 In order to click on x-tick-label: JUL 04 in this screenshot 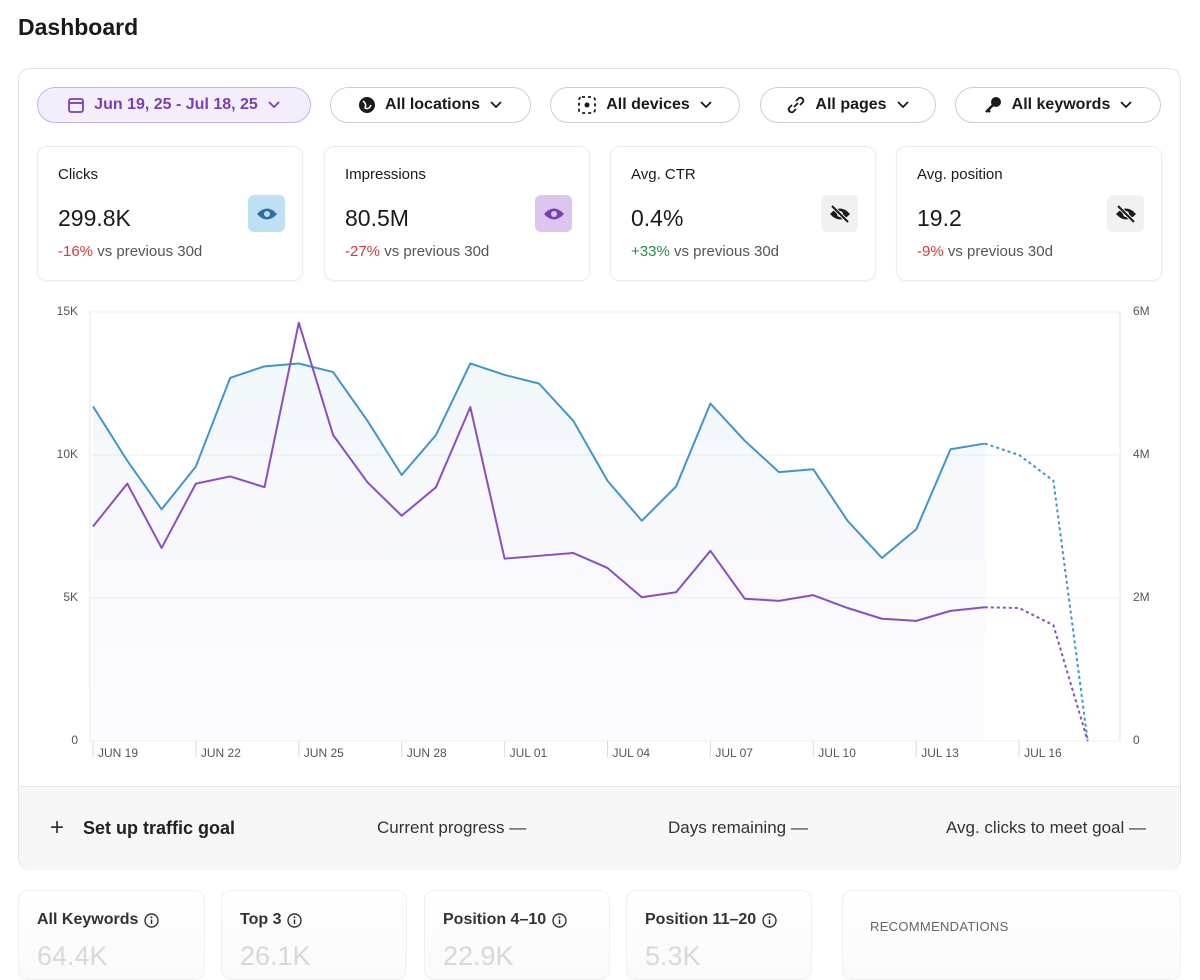, I will do `click(632, 753)`.